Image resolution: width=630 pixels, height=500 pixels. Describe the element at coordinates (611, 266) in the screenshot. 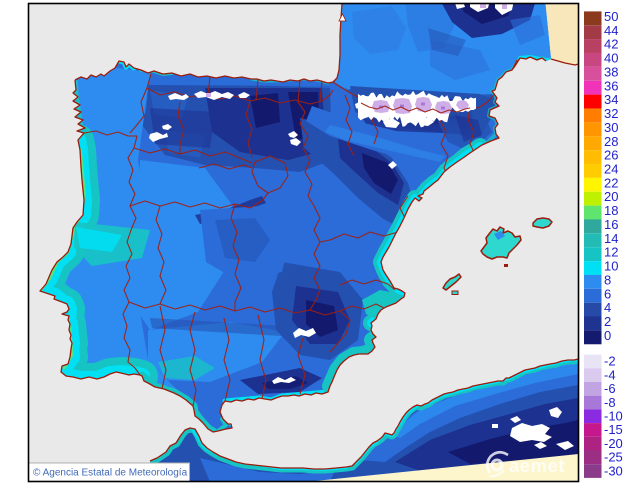

I see `svg-text: 10` at that location.